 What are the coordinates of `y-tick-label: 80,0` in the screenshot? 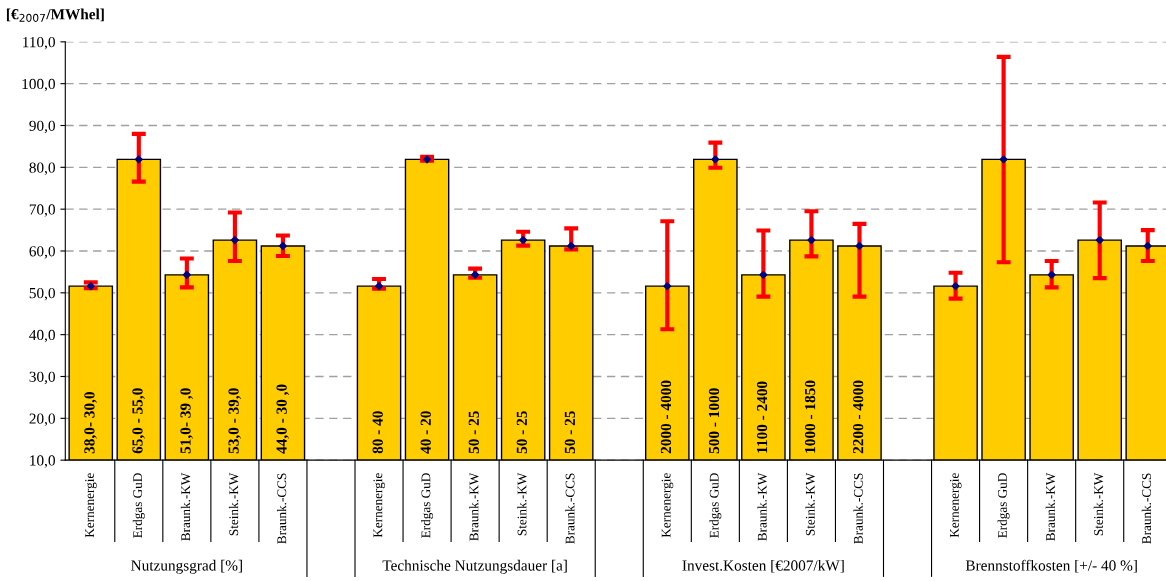 It's located at (42, 168).